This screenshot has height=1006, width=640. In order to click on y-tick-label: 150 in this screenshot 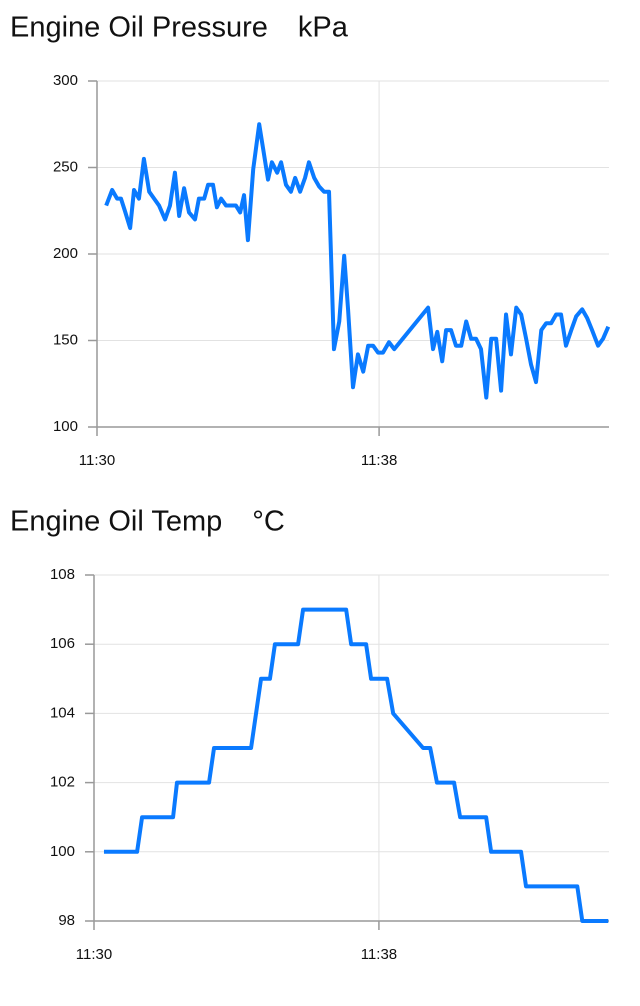, I will do `click(65, 339)`.